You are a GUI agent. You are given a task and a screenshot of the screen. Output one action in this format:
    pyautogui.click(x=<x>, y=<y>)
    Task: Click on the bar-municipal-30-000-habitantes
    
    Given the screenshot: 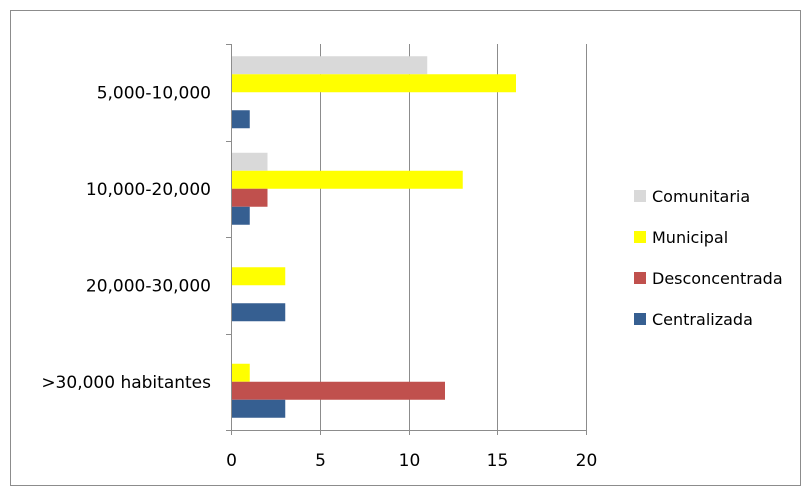 What is the action you would take?
    pyautogui.click(x=241, y=372)
    